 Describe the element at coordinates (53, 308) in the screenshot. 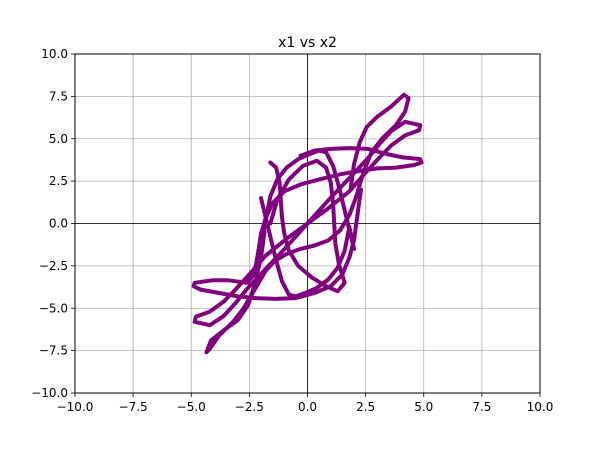

I see `y-tick-label: −5.0` at that location.